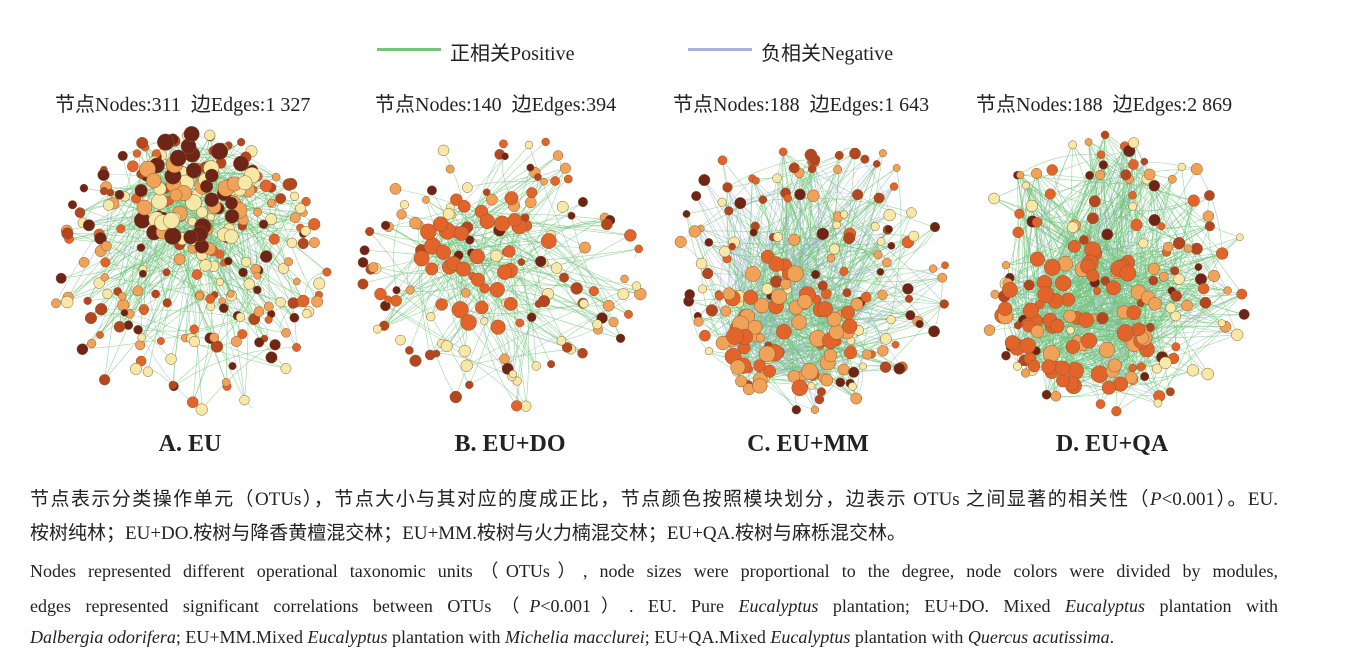 The height and width of the screenshot is (661, 1357). I want to click on panel-label: B. EU+DO, so click(510, 444).